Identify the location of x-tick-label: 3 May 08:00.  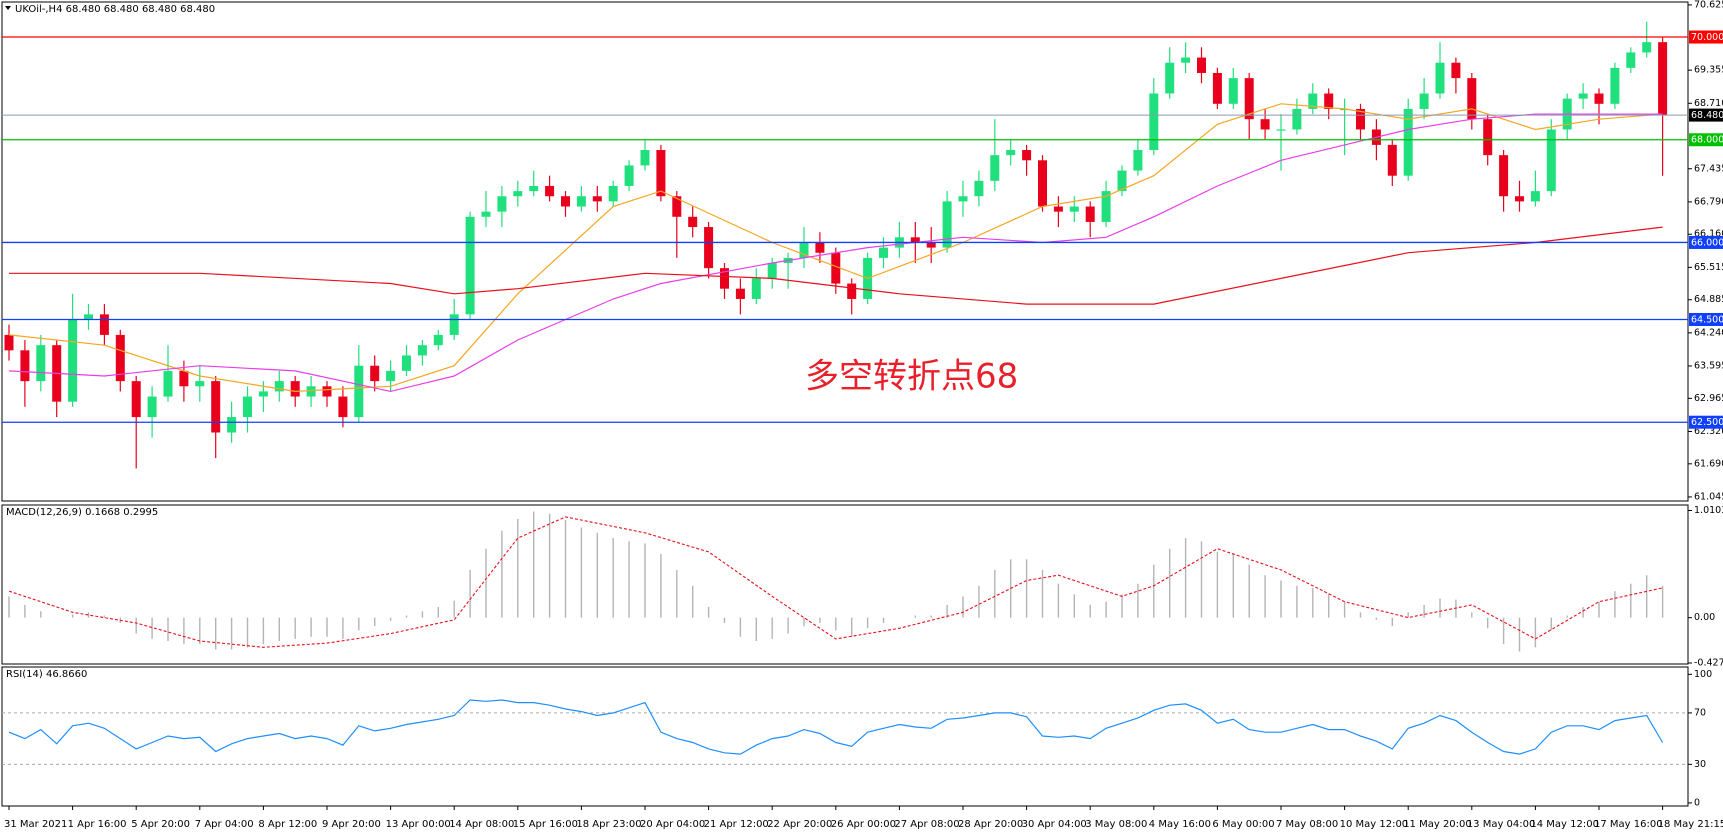
(1116, 824).